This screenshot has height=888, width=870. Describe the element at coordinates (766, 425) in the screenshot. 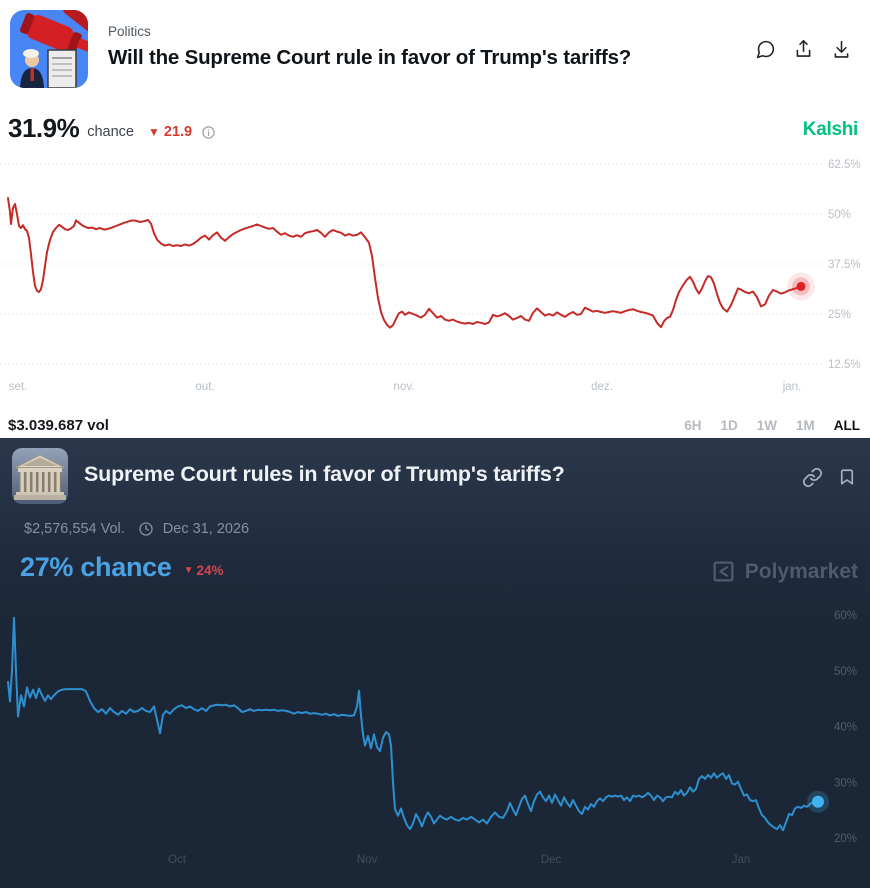

I see `range-button-1w: 1W` at that location.